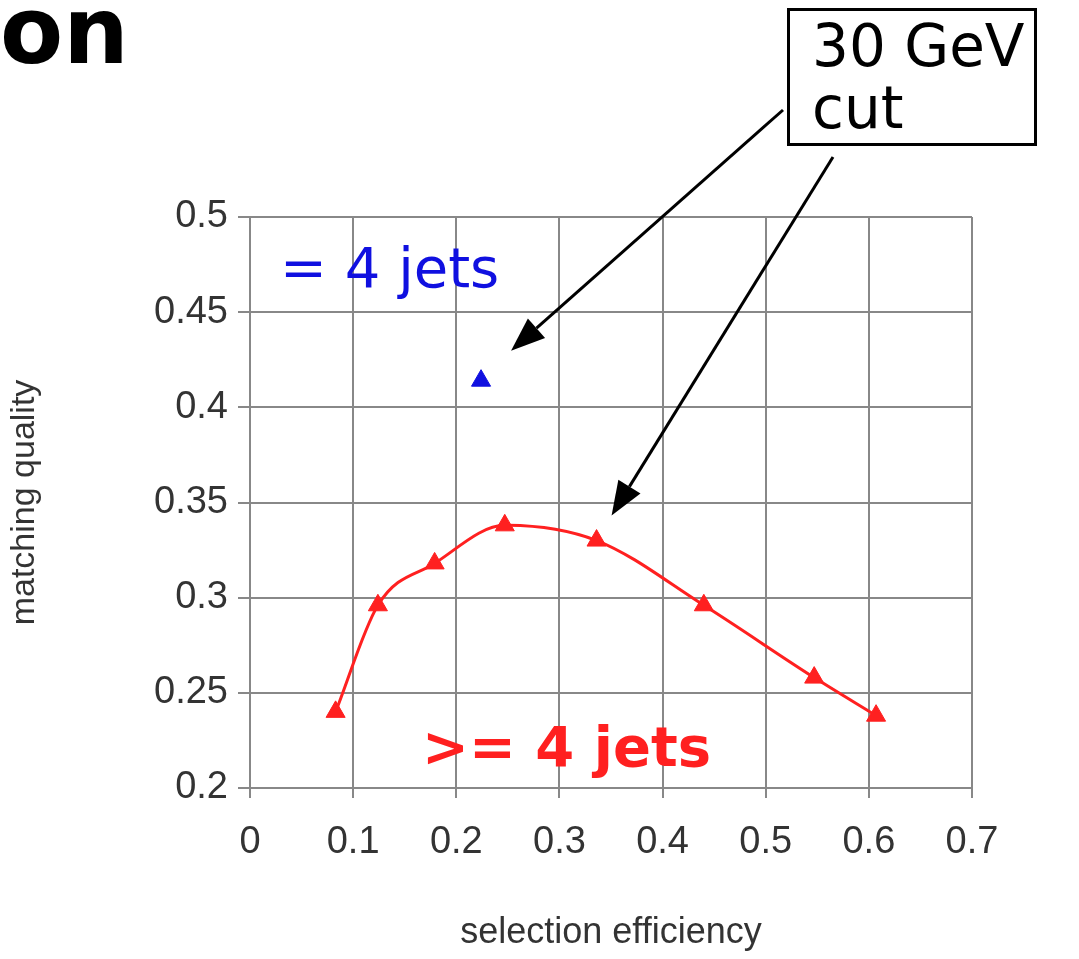  What do you see at coordinates (662, 840) in the screenshot?
I see `x-tick-label: 0.4` at bounding box center [662, 840].